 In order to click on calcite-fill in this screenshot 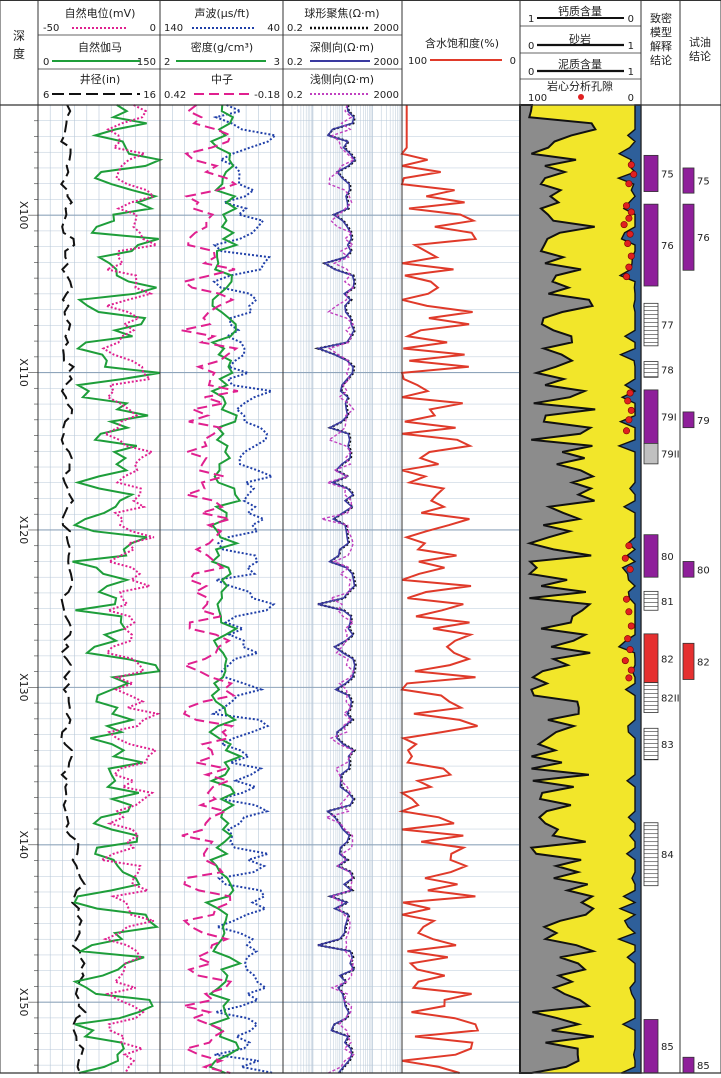, I will do `click(629, 589)`.